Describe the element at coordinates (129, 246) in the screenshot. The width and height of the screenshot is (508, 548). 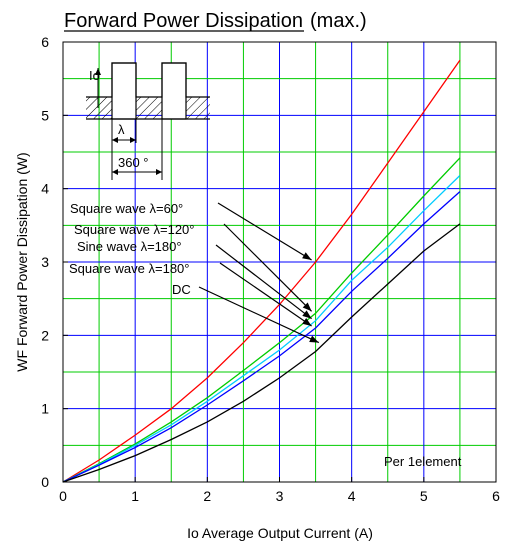
I see `series-label-2: Sine wave λ=180°` at that location.